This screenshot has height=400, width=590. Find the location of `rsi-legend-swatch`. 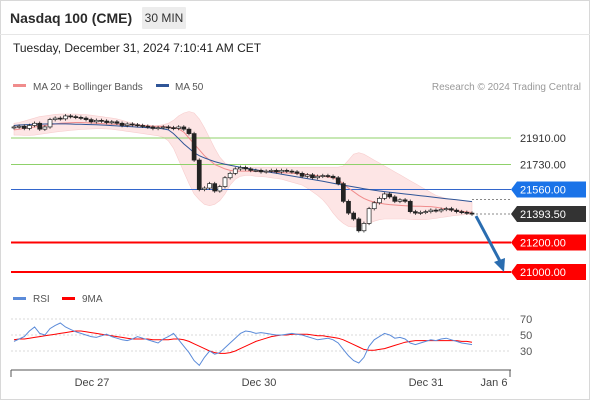

rsi-legend-swatch is located at coordinates (19, 298).